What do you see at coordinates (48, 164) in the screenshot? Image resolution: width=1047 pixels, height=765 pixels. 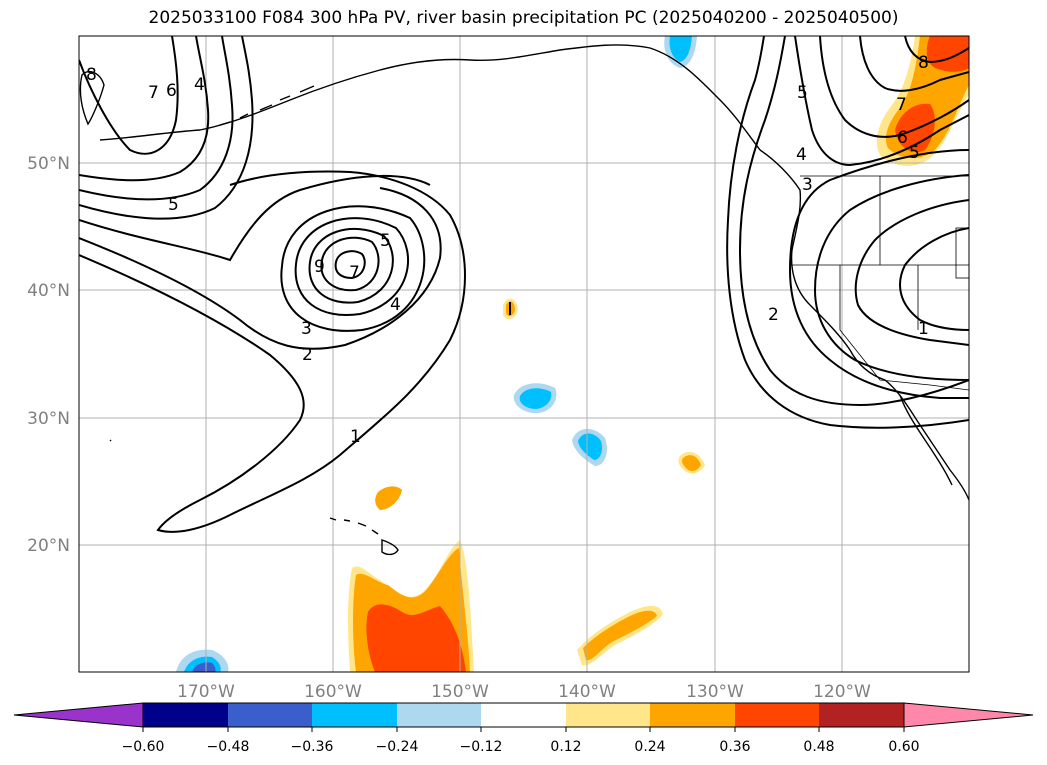 I see `lat-label-50: 50°N` at bounding box center [48, 164].